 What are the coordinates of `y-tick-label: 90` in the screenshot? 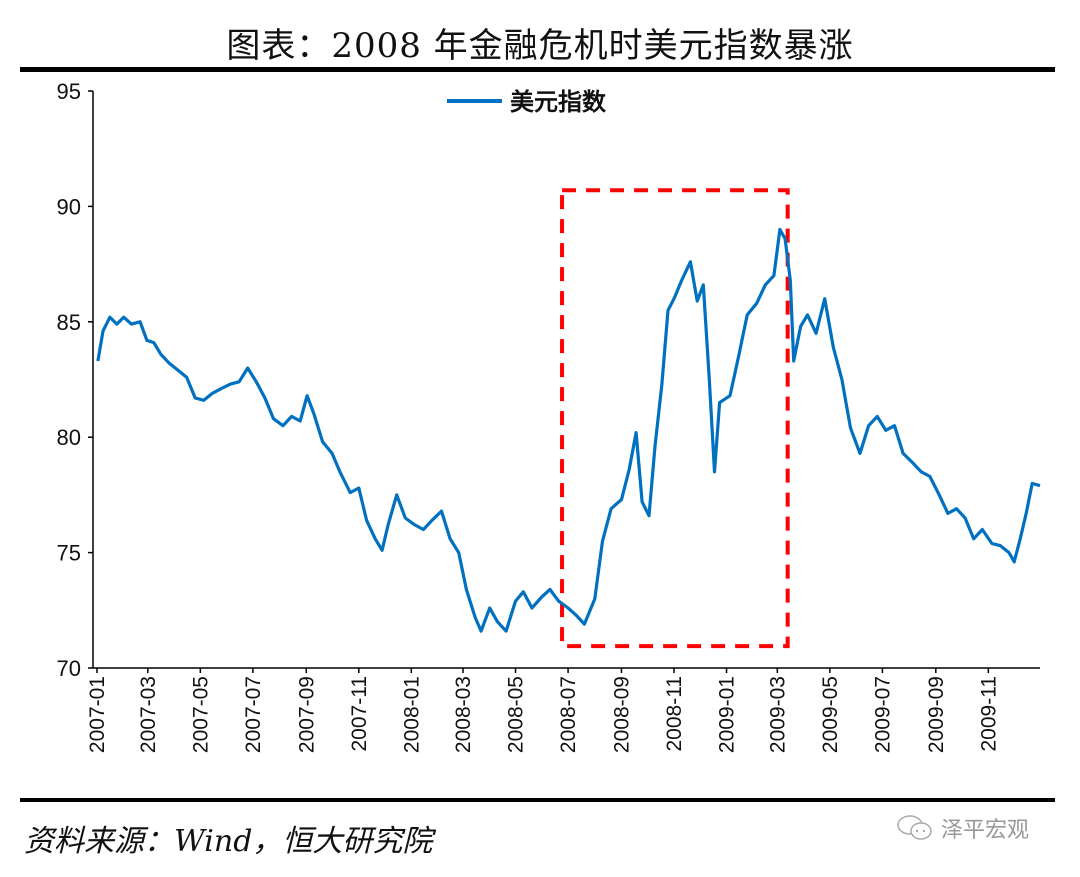 It's located at (69, 206).